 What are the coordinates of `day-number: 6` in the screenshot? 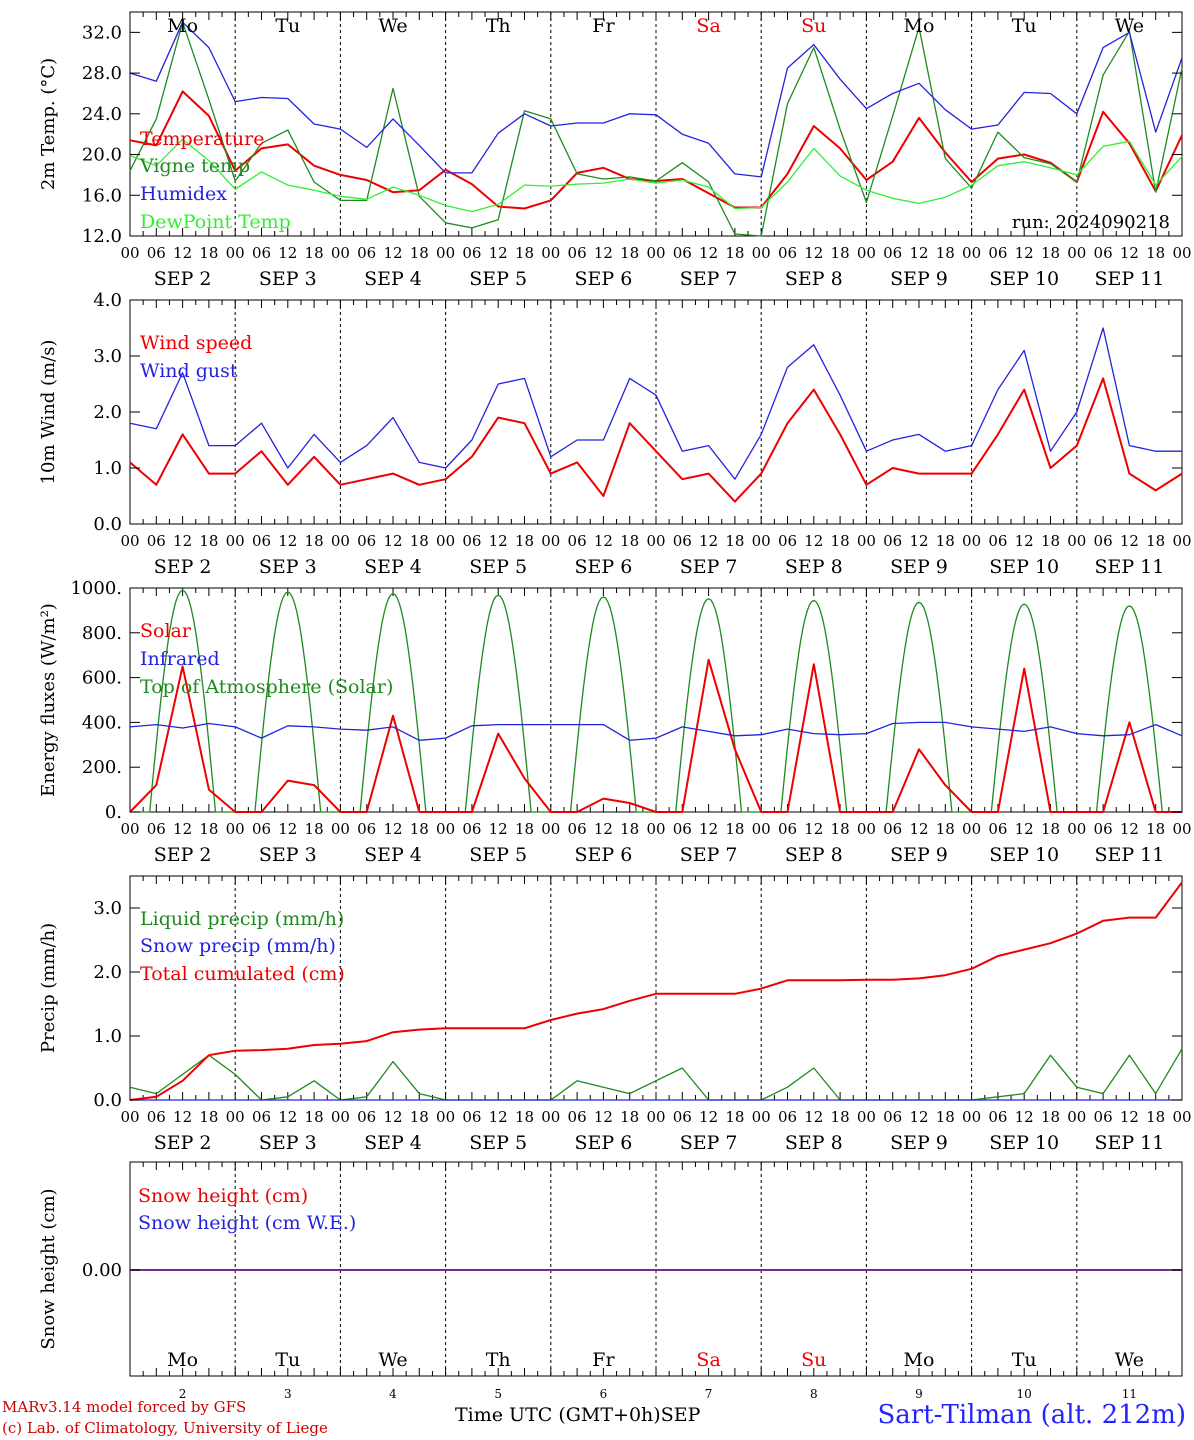 It's located at (604, 1394).